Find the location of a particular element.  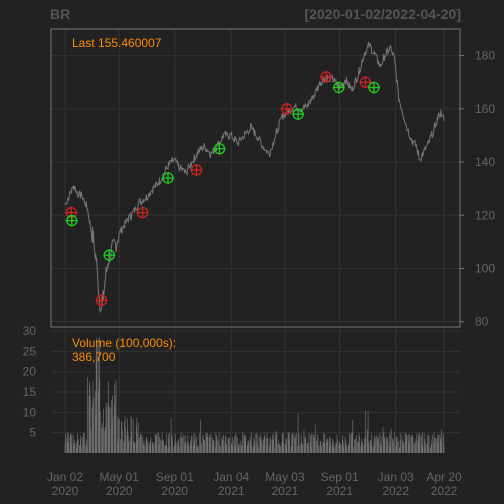

price-tick-label: 80 is located at coordinates (482, 322).